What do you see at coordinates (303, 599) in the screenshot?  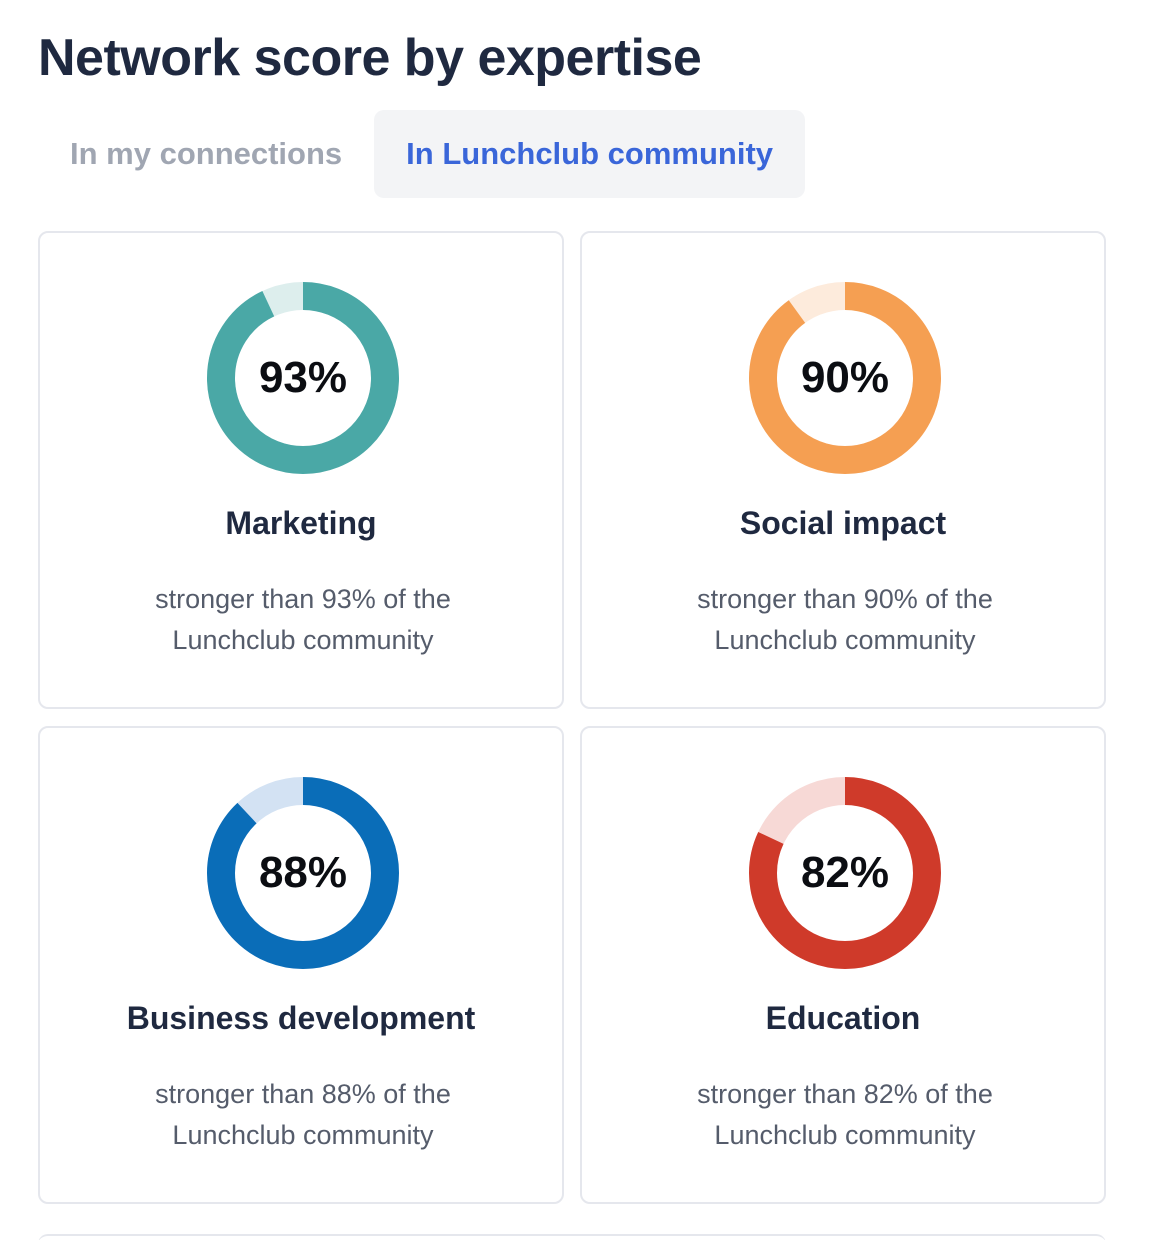 I see `description-line: stronger than 93% of the` at bounding box center [303, 599].